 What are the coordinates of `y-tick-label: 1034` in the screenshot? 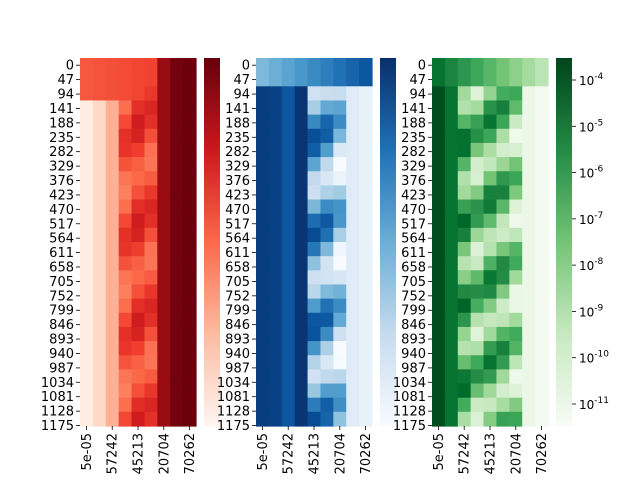 It's located at (409, 383).